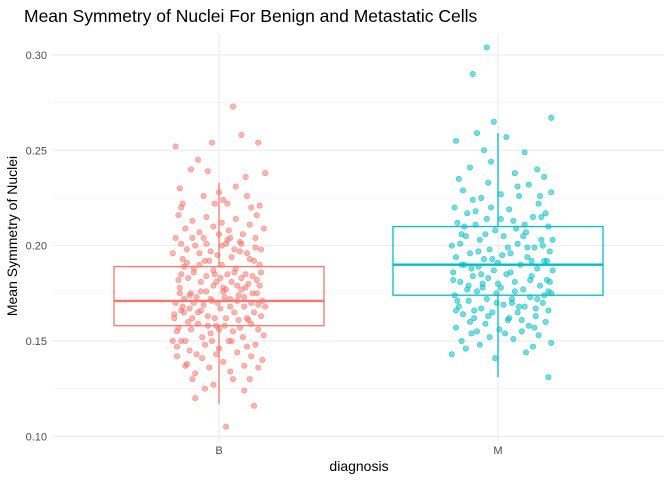 This screenshot has width=672, height=480. I want to click on x-tick-label: B, so click(218, 451).